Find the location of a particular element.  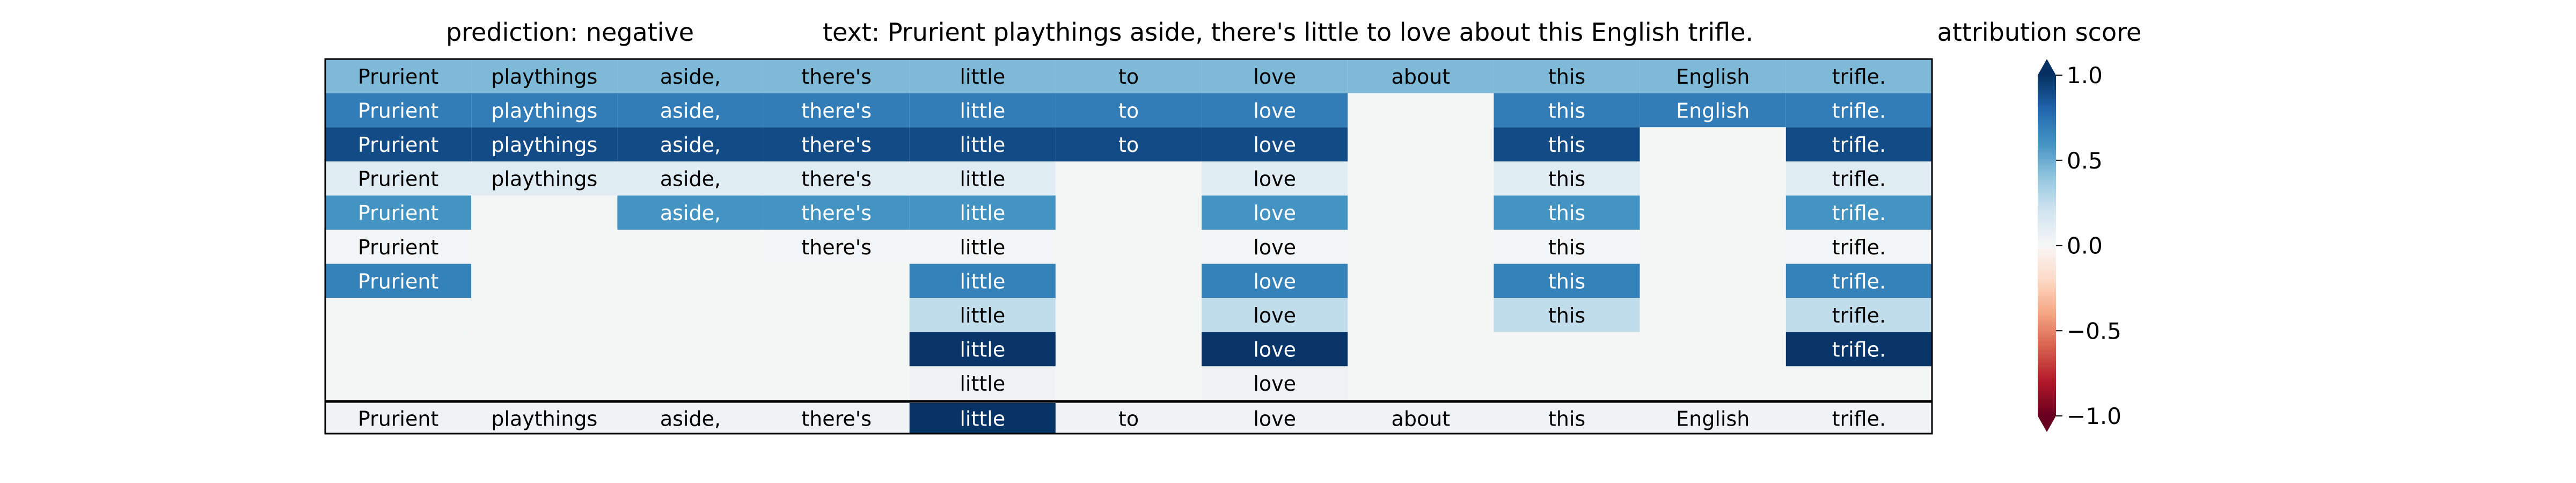

colorbar-title: attribution score is located at coordinates (2039, 32).